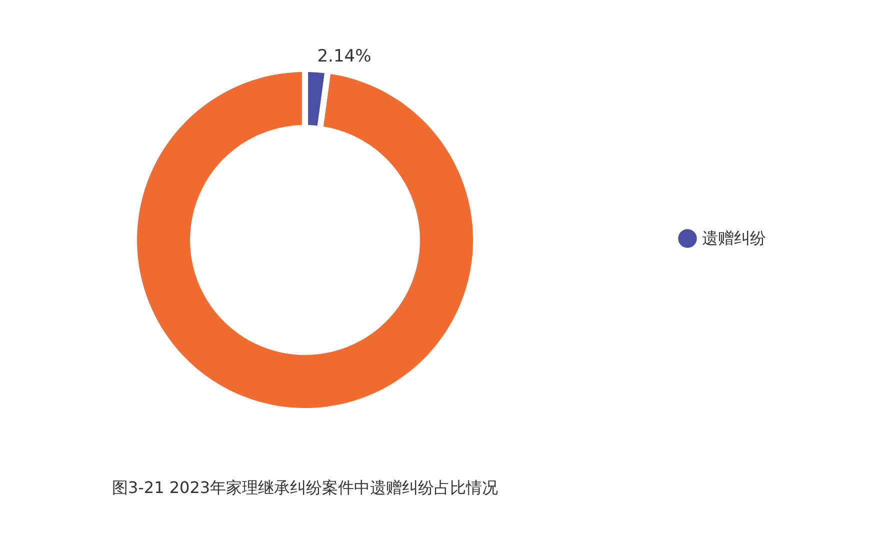 Image resolution: width=890 pixels, height=533 pixels. Describe the element at coordinates (734, 238) in the screenshot. I see `legend-label: 遗赠纠纷` at that location.